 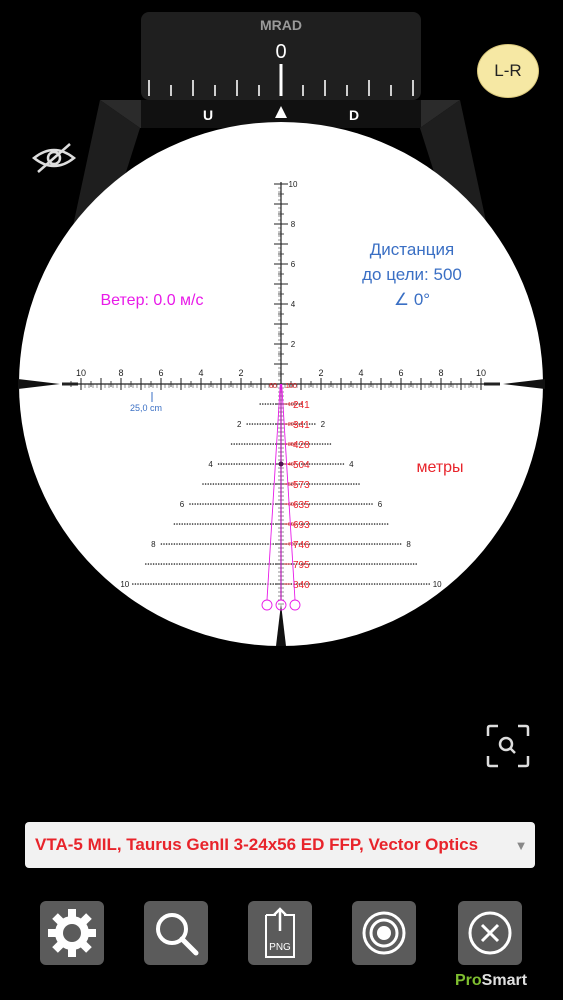 What do you see at coordinates (354, 115) in the screenshot?
I see `turret-down-label: D` at bounding box center [354, 115].